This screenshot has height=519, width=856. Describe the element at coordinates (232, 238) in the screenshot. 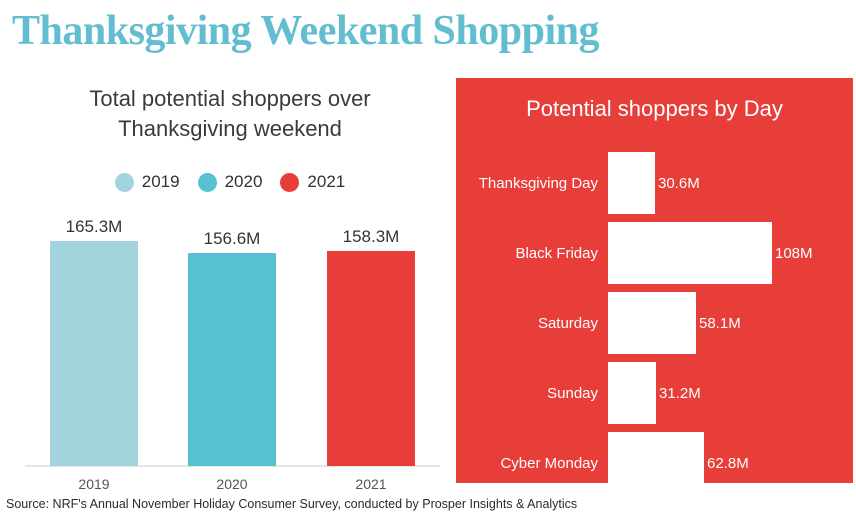

I see `vbar-value-label-2020: 156.6M` at that location.